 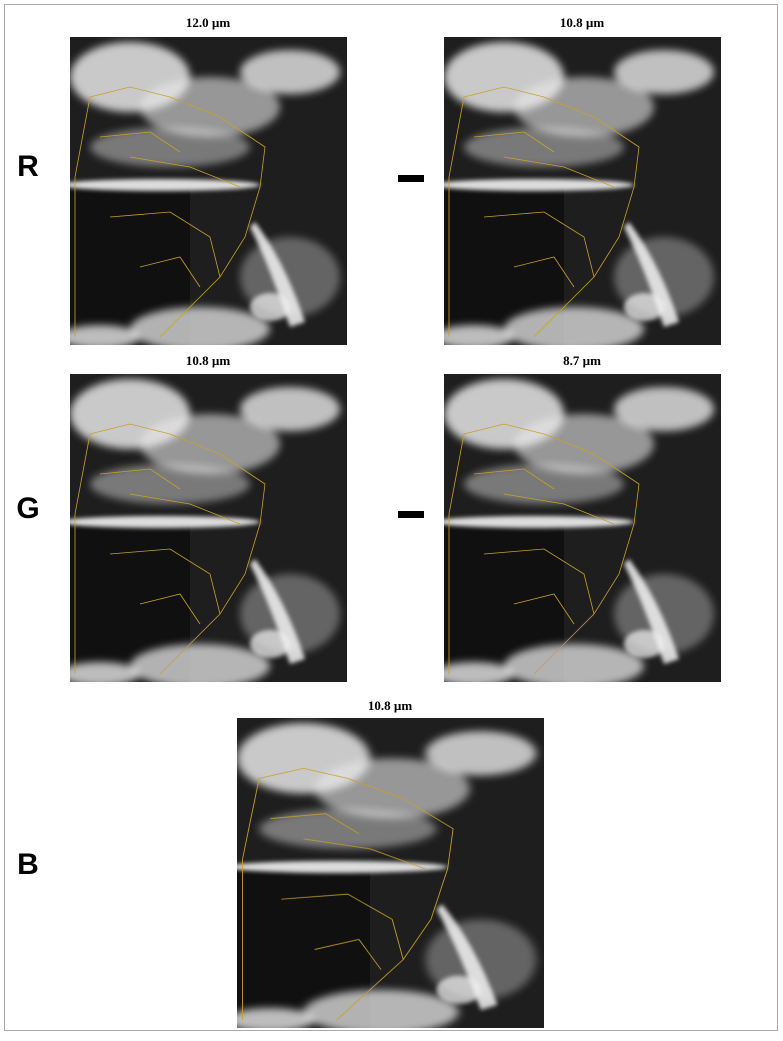 I want to click on channel-label: R, so click(x=28, y=166).